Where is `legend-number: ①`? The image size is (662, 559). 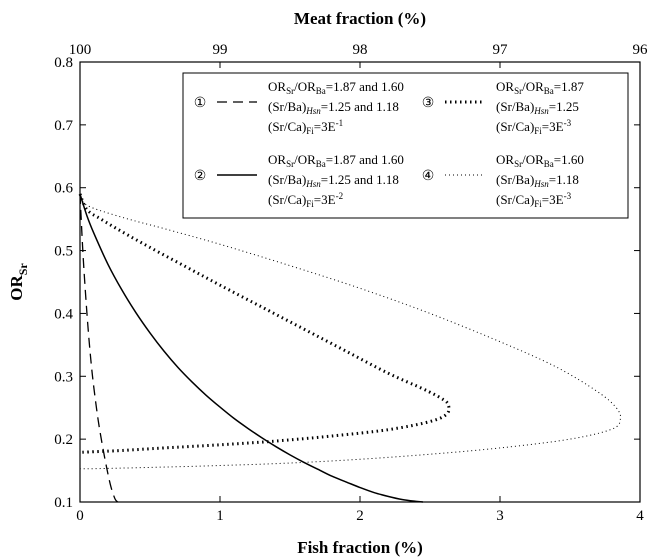
legend-number: ① is located at coordinates (200, 103).